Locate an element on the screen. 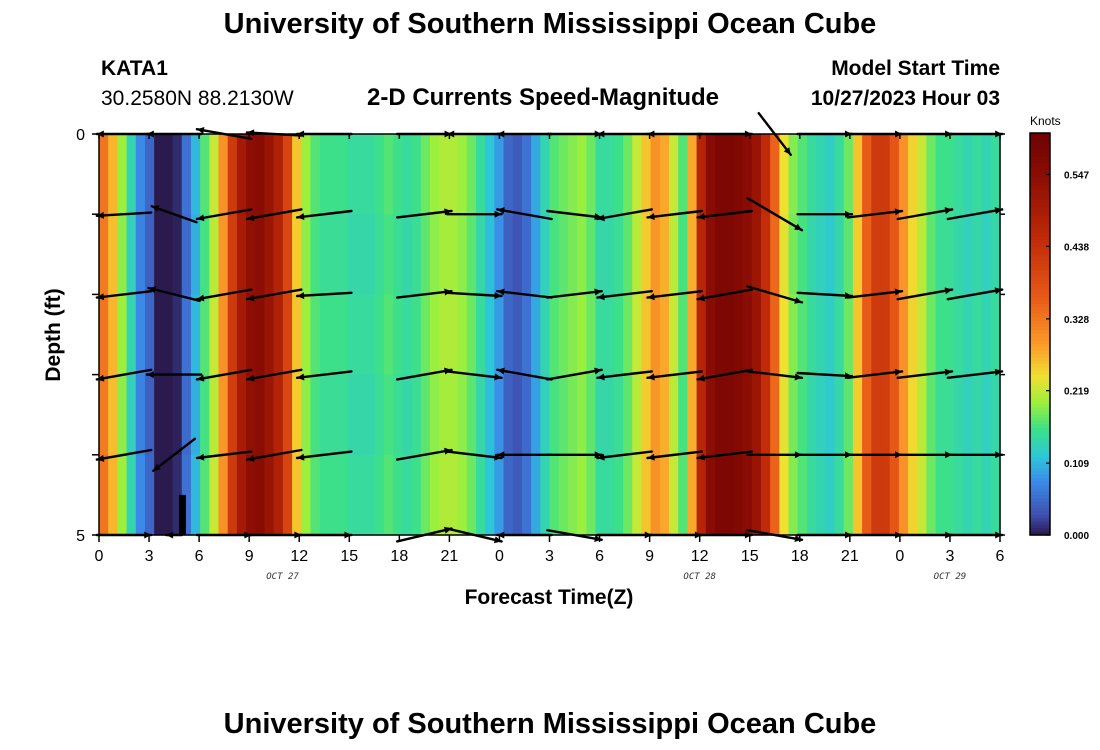 This screenshot has width=1100, height=750. y-axis-label: Depth (ft) is located at coordinates (53, 334).